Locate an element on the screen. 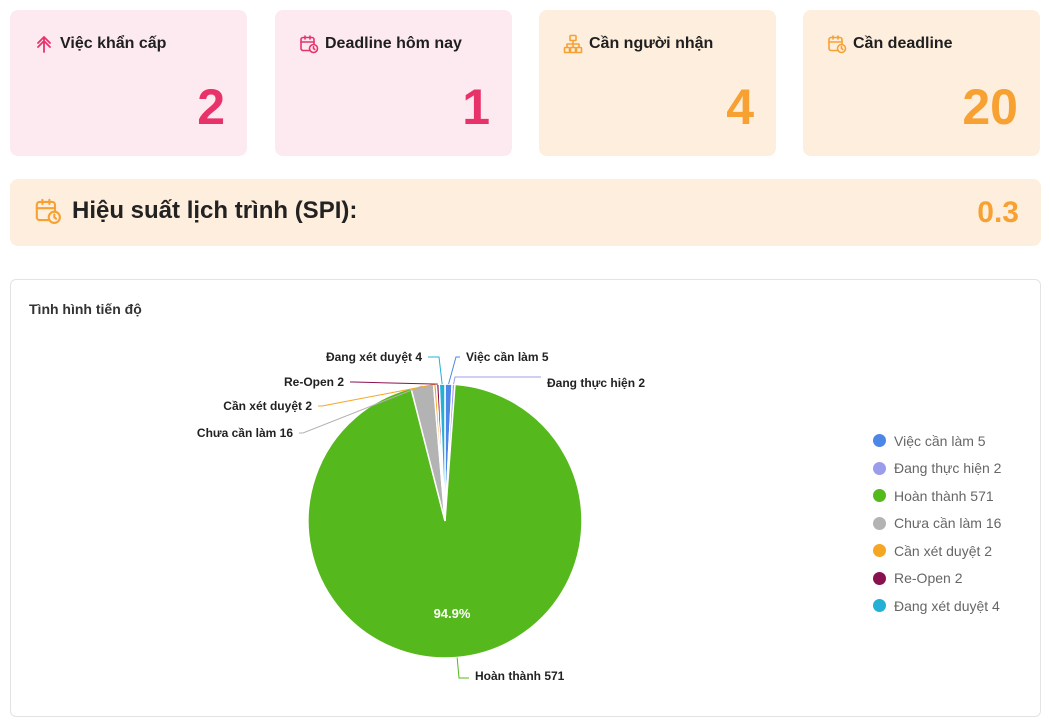 The width and height of the screenshot is (1050, 726). leader-line-dang-xet-duyet is located at coordinates (435, 370).